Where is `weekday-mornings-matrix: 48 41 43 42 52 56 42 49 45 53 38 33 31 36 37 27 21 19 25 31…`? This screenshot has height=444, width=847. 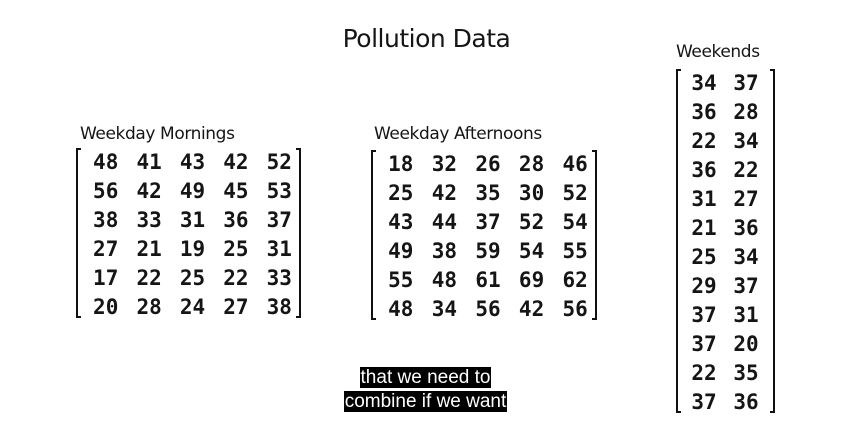 weekday-mornings-matrix: 48 41 43 42 52 56 42 49 45 53 38 33 31 36 37 27 21 19 25 31… is located at coordinates (188, 233).